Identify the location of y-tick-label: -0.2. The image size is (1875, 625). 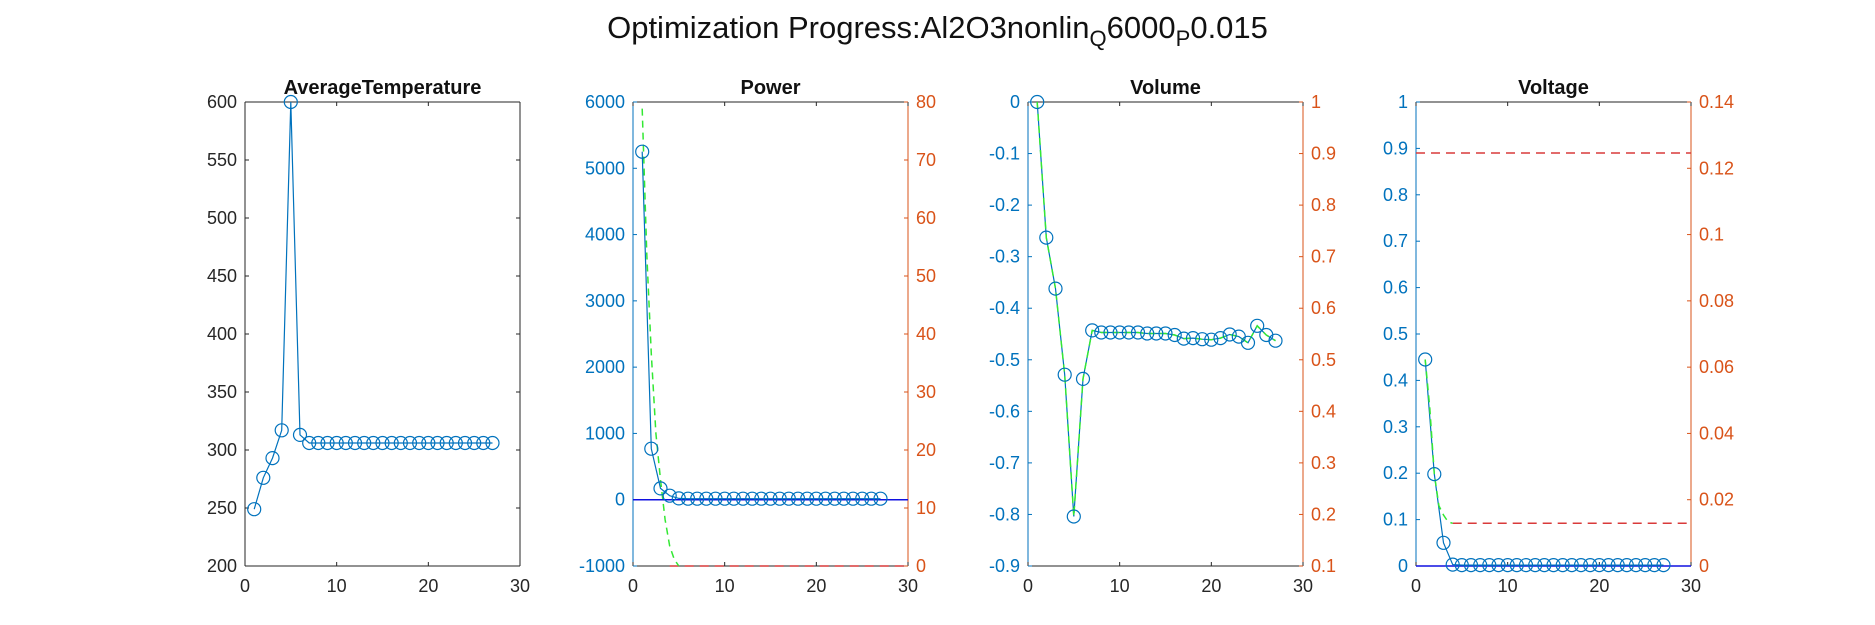
(1004, 205).